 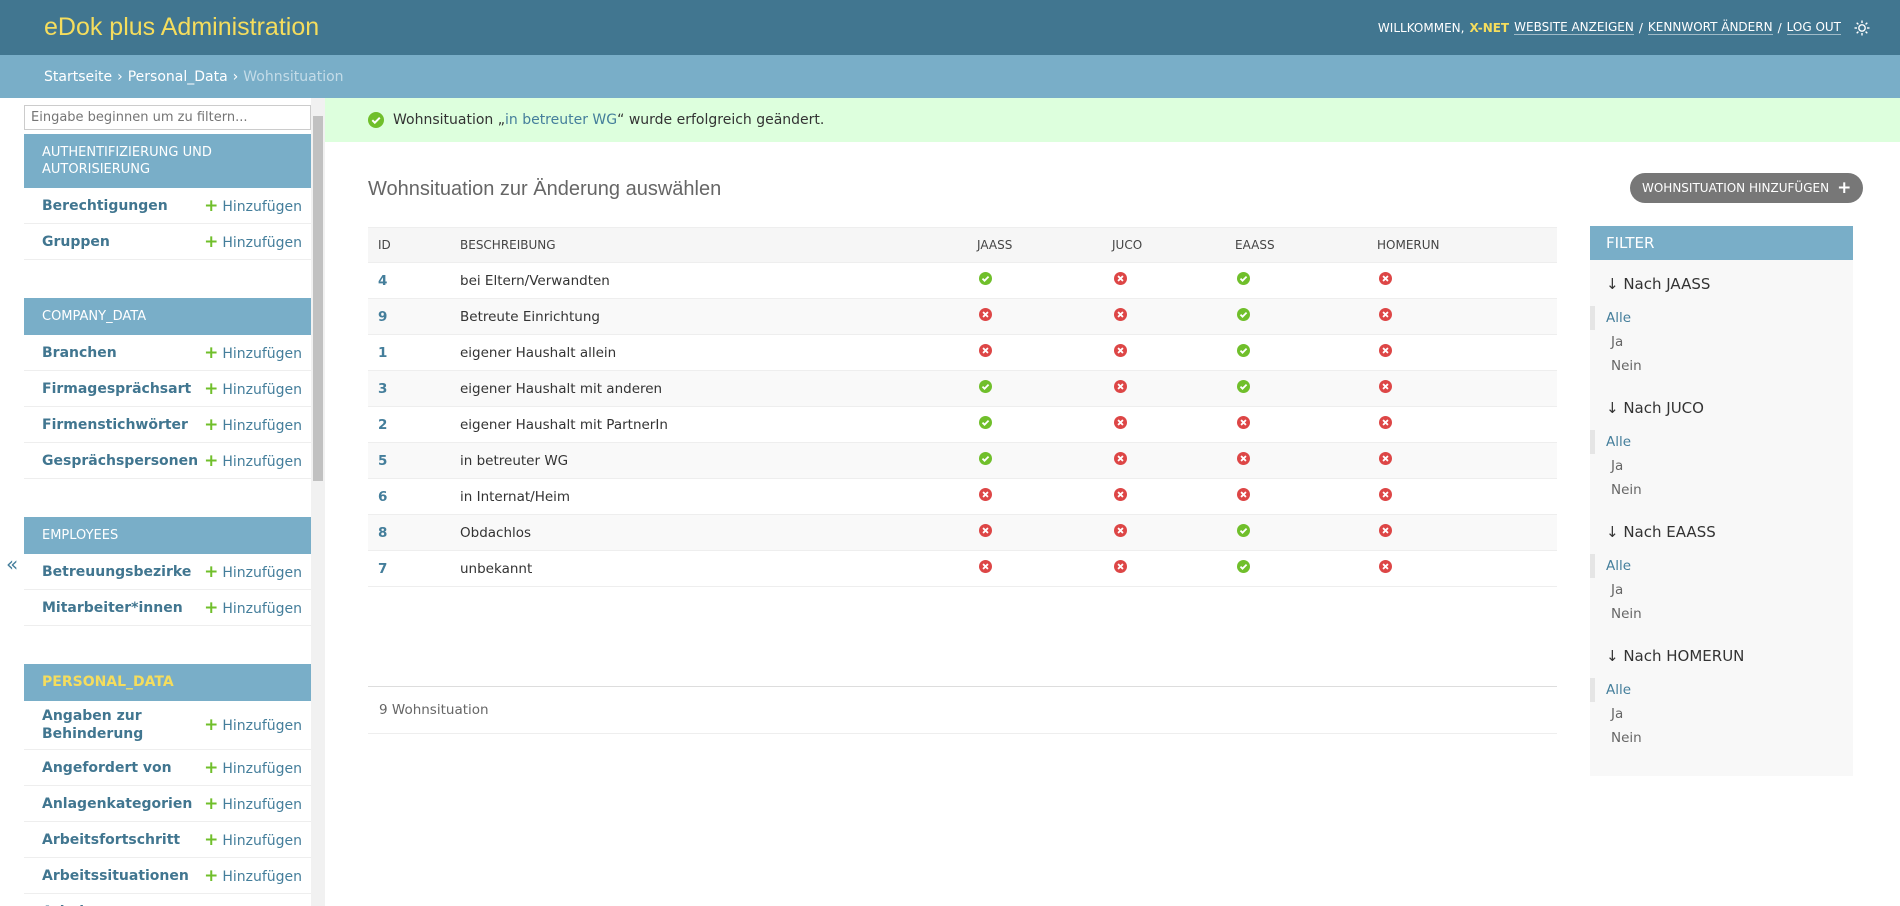 What do you see at coordinates (111, 839) in the screenshot?
I see `model-link: Arbeitsfortschritt` at bounding box center [111, 839].